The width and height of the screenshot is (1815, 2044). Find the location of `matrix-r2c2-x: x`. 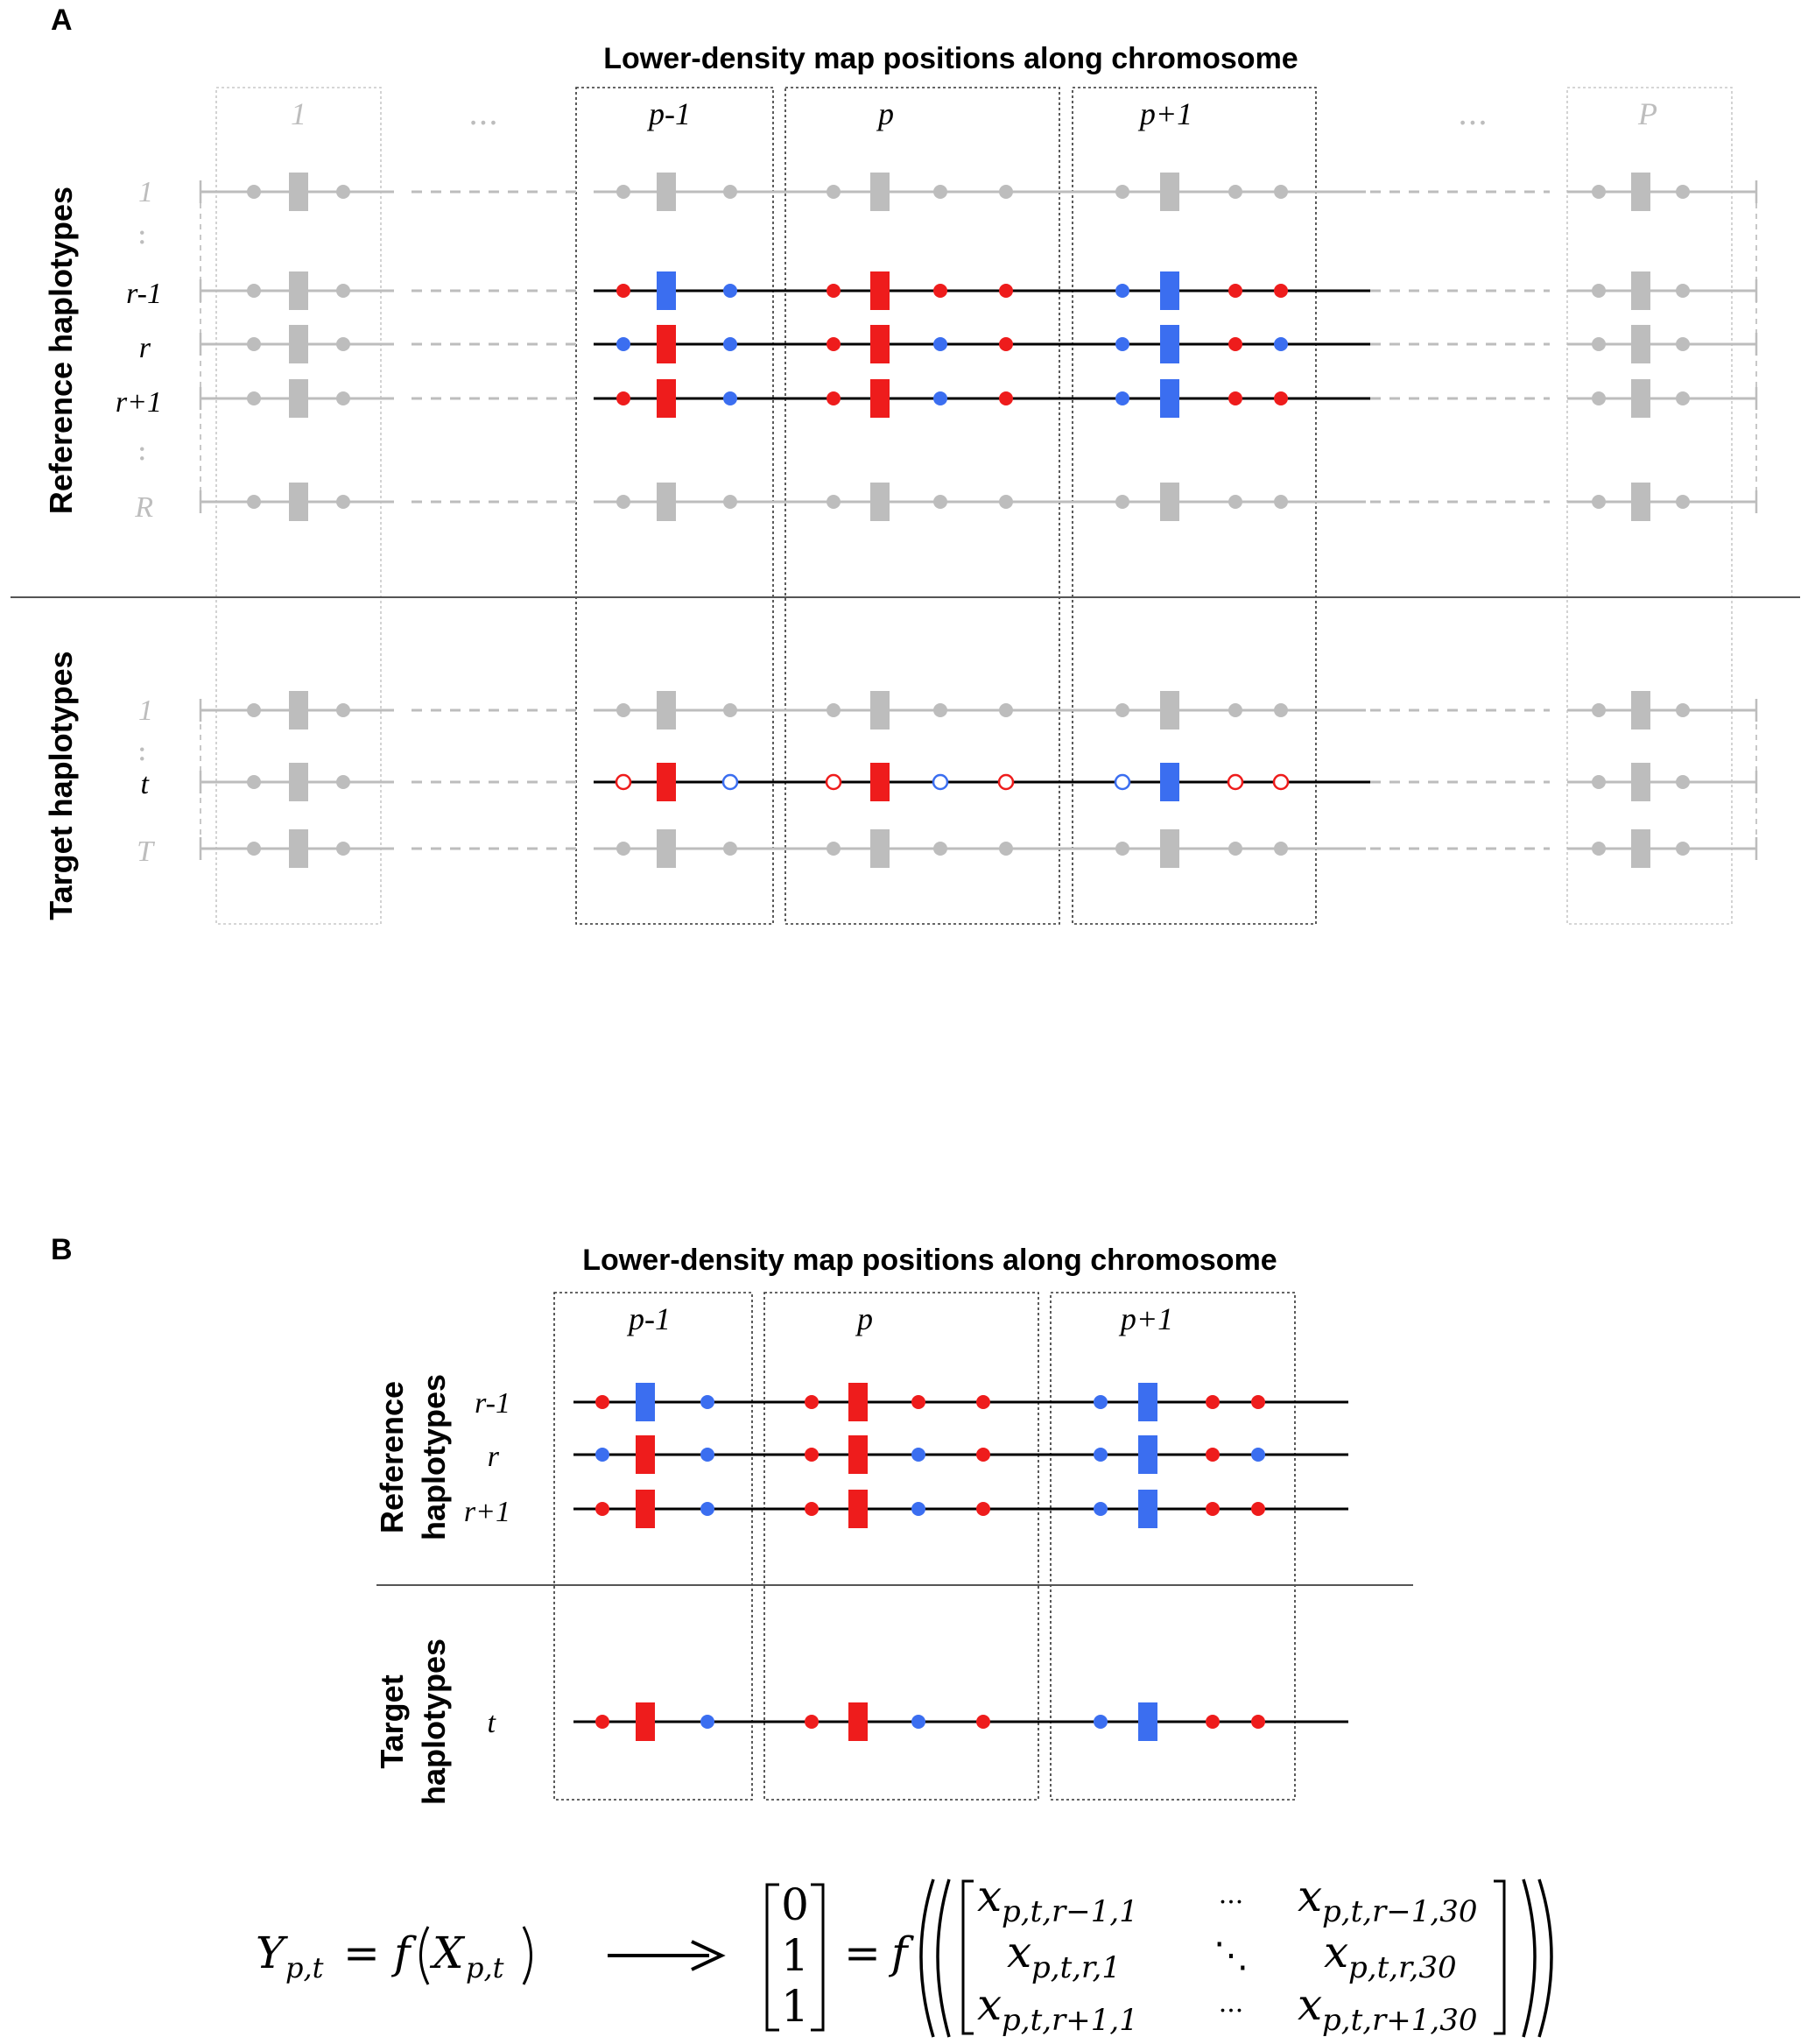

matrix-r2c2-x: x is located at coordinates (1336, 1952).